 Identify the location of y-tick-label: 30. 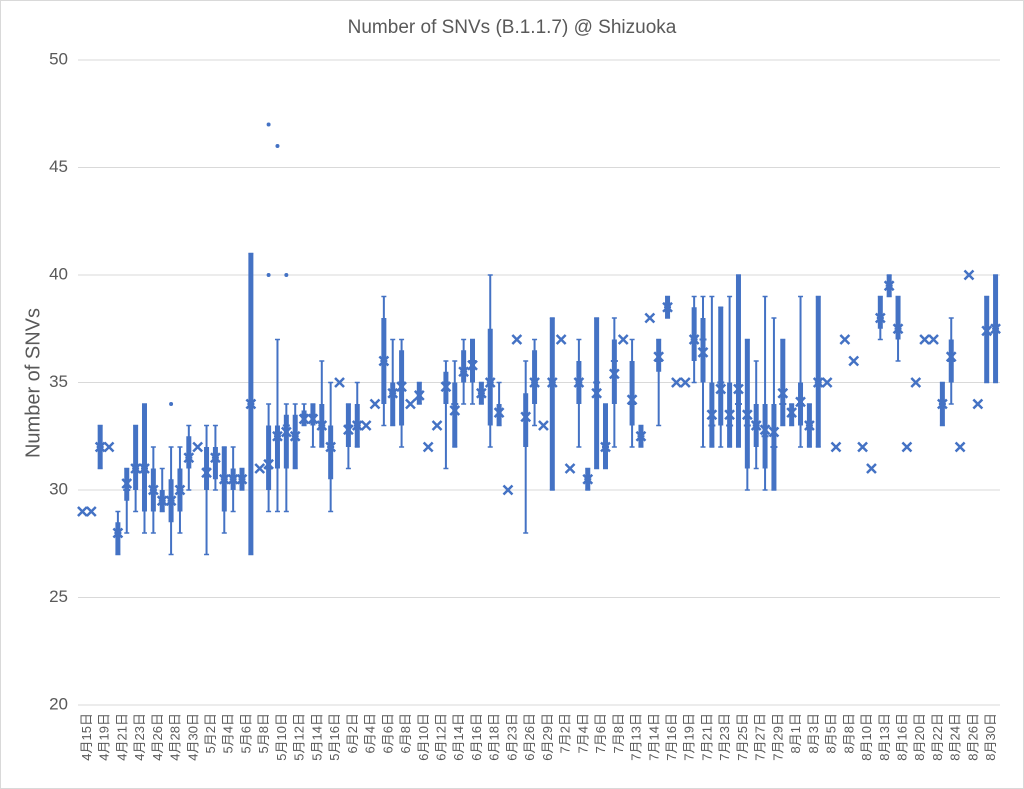
(58, 488).